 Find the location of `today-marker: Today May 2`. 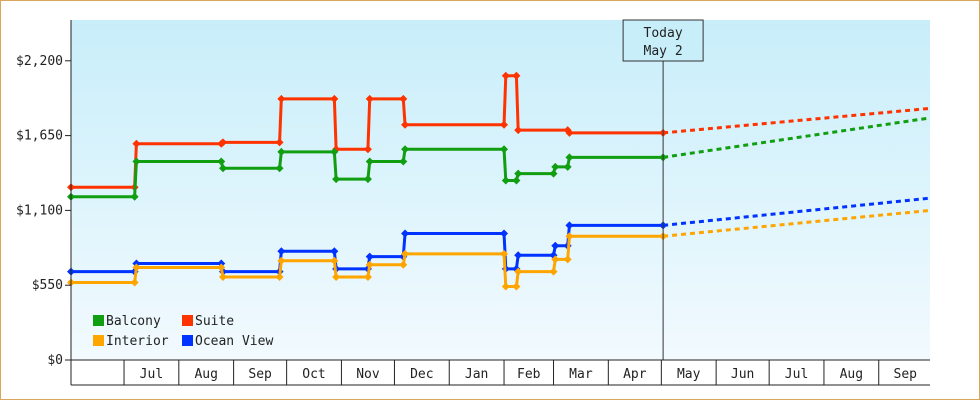

today-marker: Today May 2 is located at coordinates (663, 189).